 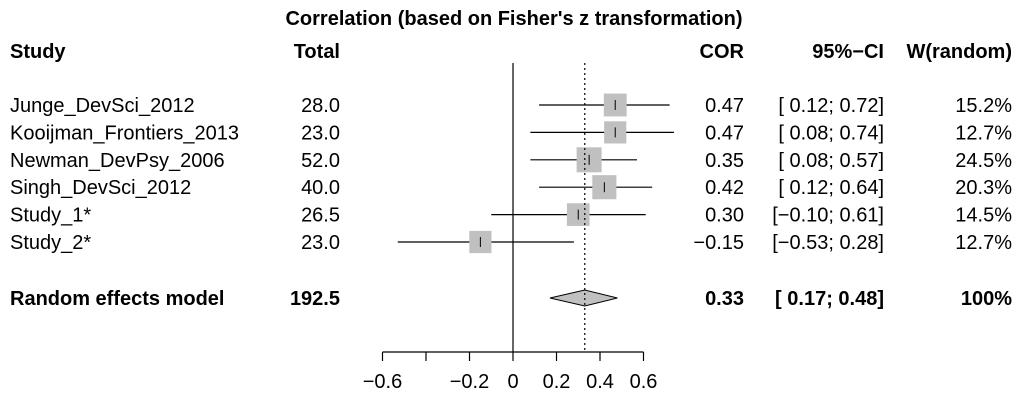 What do you see at coordinates (722, 52) in the screenshot?
I see `header-cor: COR` at bounding box center [722, 52].